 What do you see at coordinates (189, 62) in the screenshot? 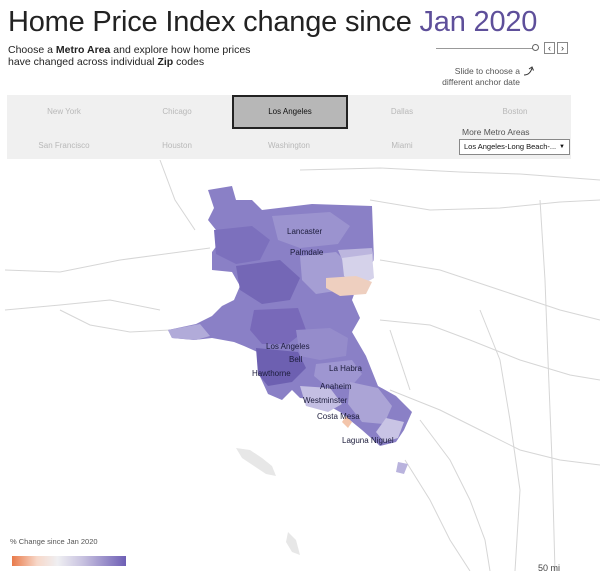
I see `subtitle-text: codes` at bounding box center [189, 62].